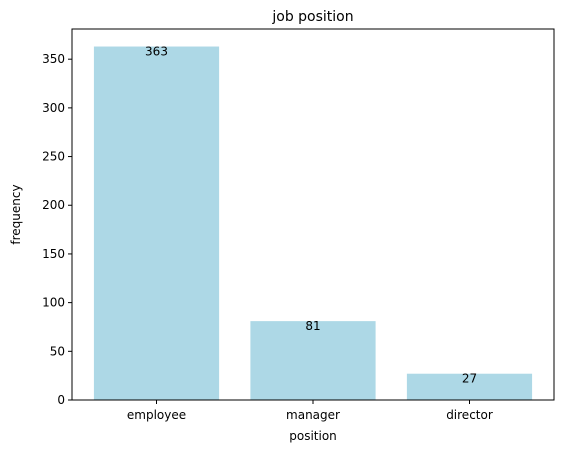 This screenshot has width=575, height=453. What do you see at coordinates (53, 157) in the screenshot?
I see `y-tick-label-250: 250` at bounding box center [53, 157].